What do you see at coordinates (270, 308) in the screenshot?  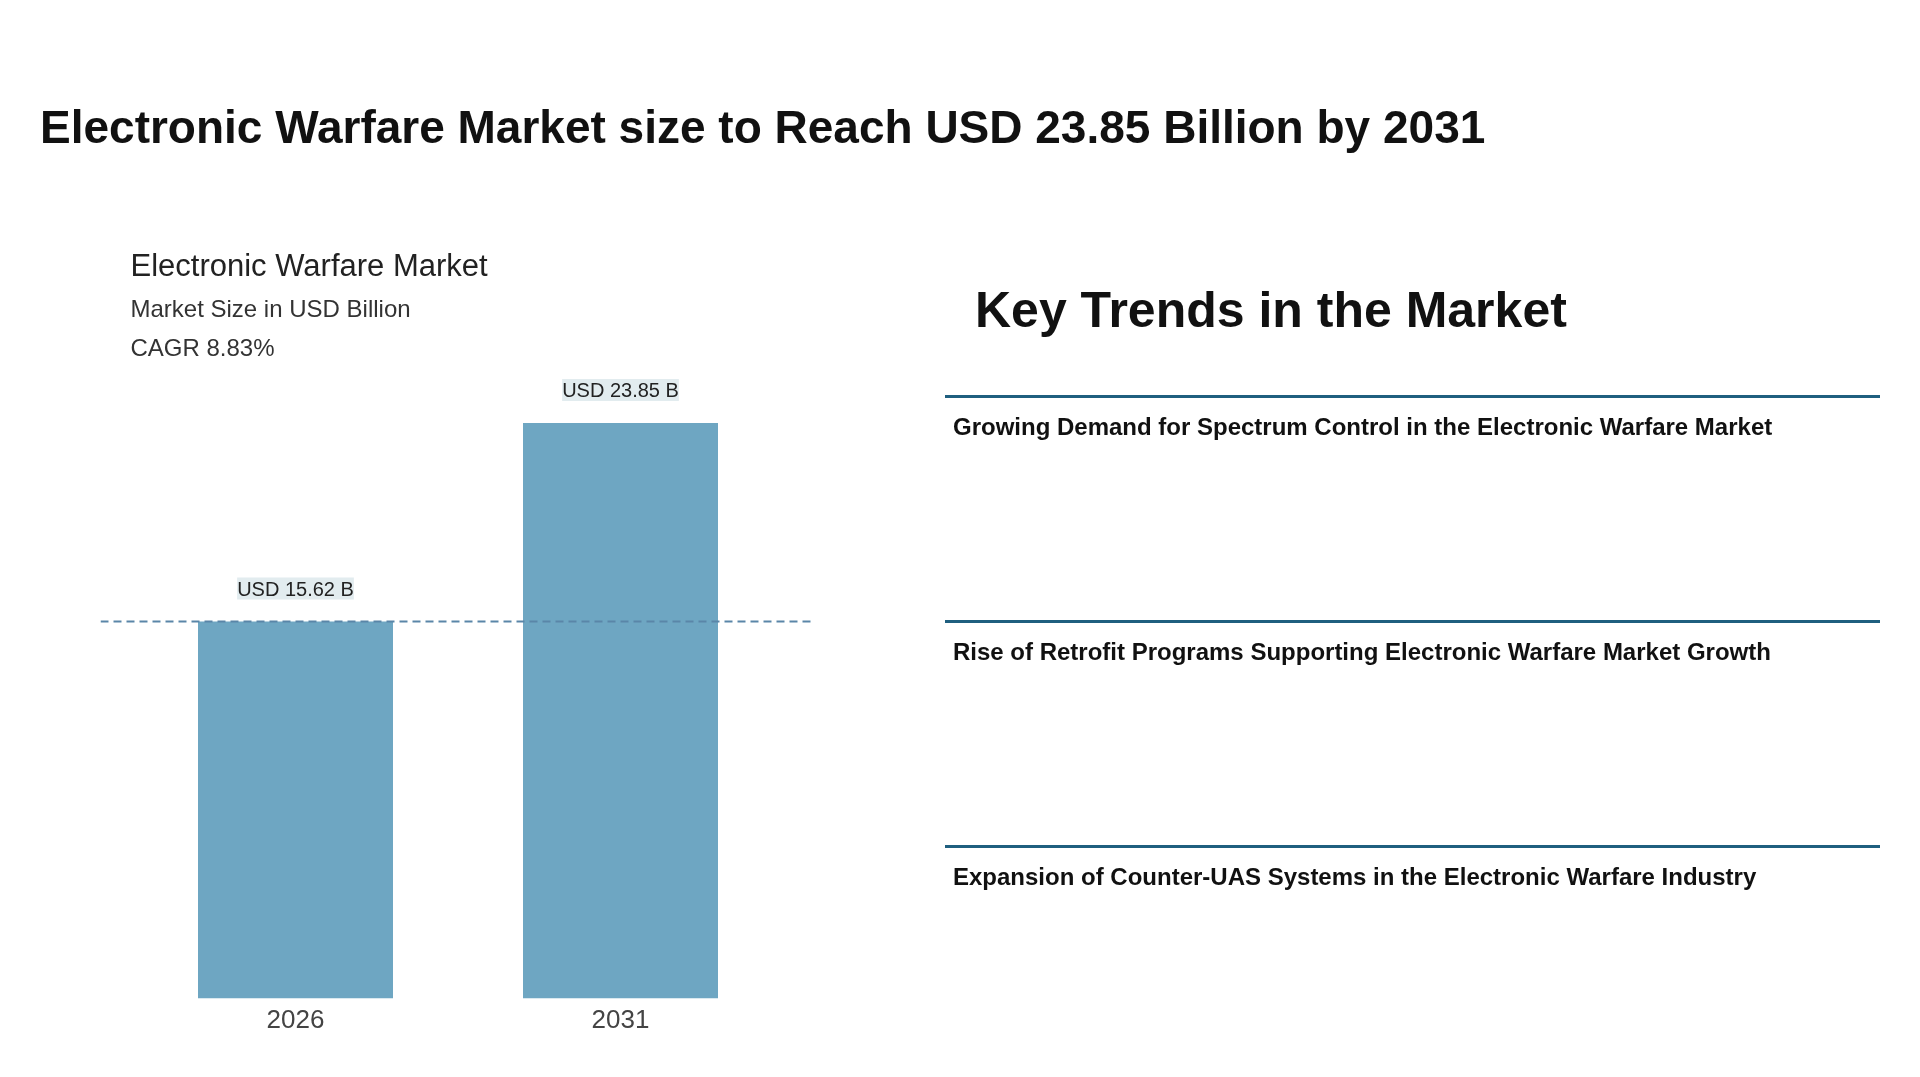 I see `chart-subtitle: Market Size in USD Billion` at bounding box center [270, 308].